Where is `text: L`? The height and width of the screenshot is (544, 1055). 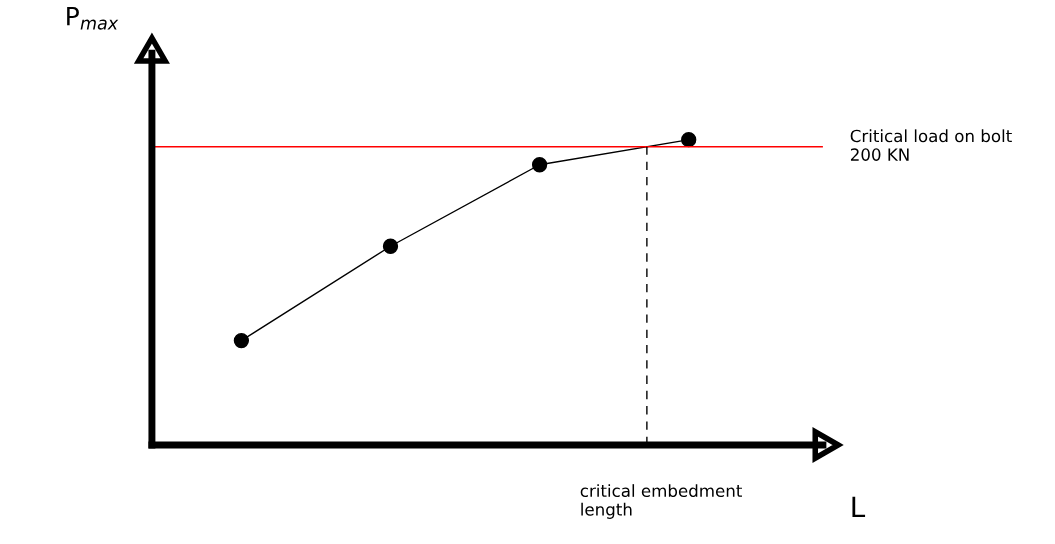 text: L is located at coordinates (859, 507).